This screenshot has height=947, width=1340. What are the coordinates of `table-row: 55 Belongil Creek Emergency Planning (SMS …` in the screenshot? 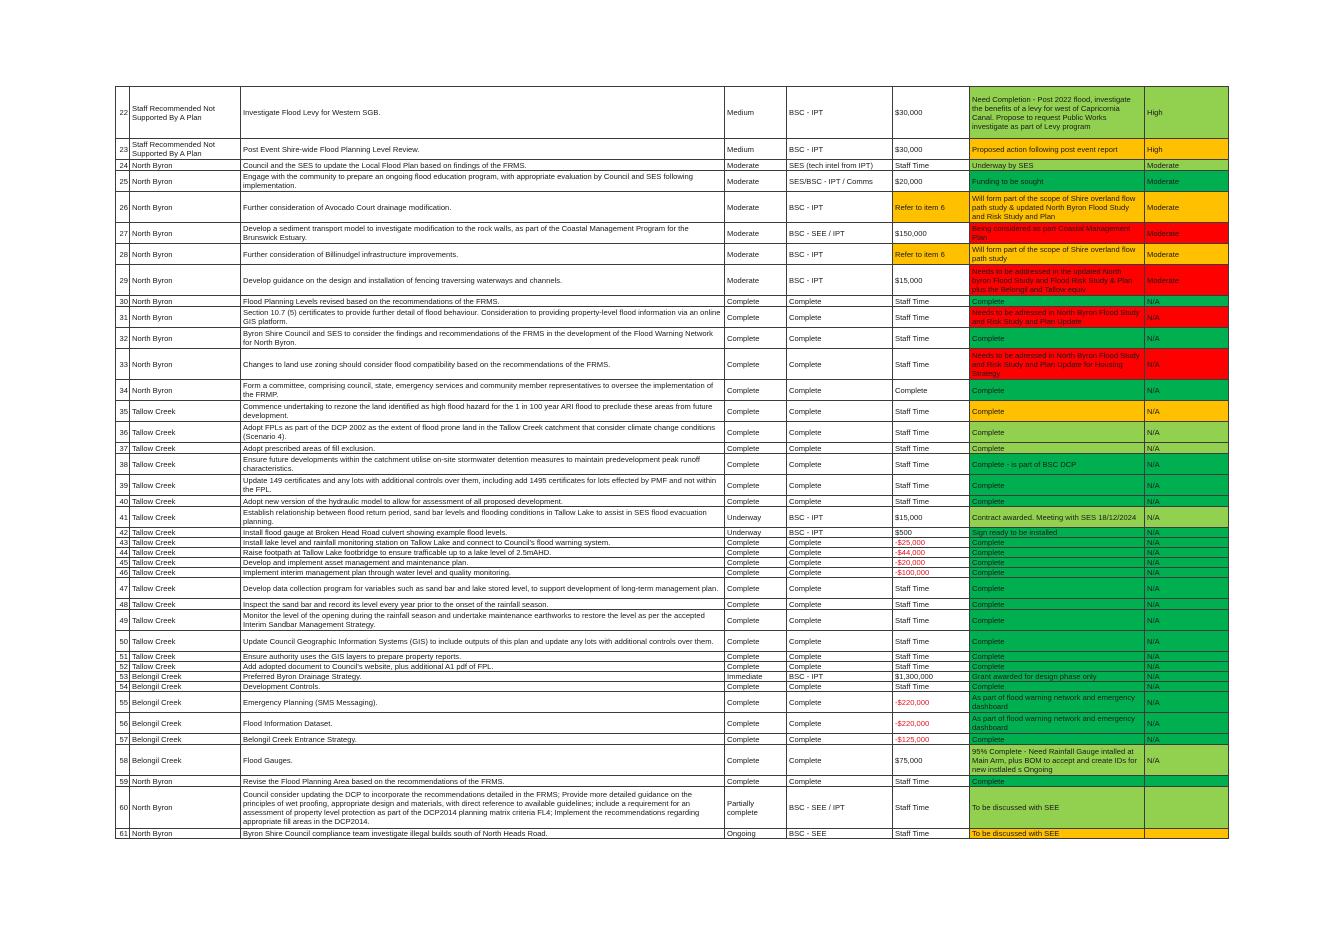 It's located at (672, 702).